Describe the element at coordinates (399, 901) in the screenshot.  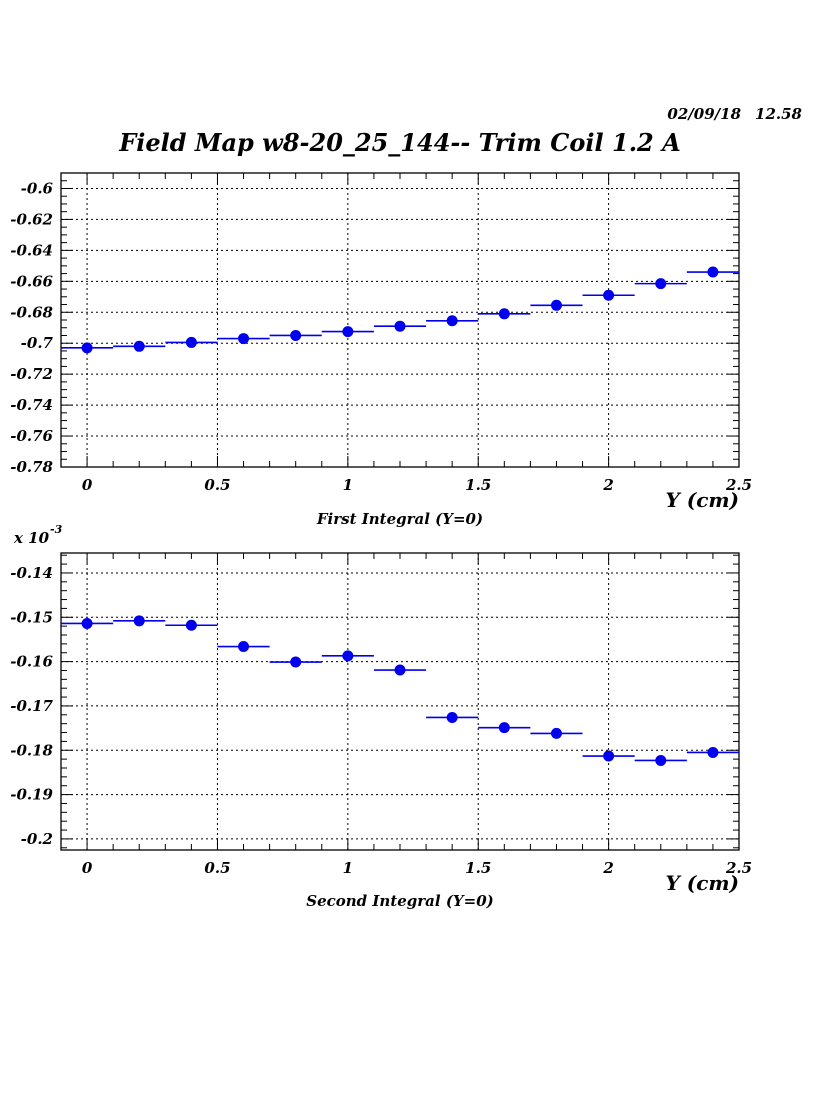
I see `second-integral-caption: Second Integral (Y=0)` at that location.